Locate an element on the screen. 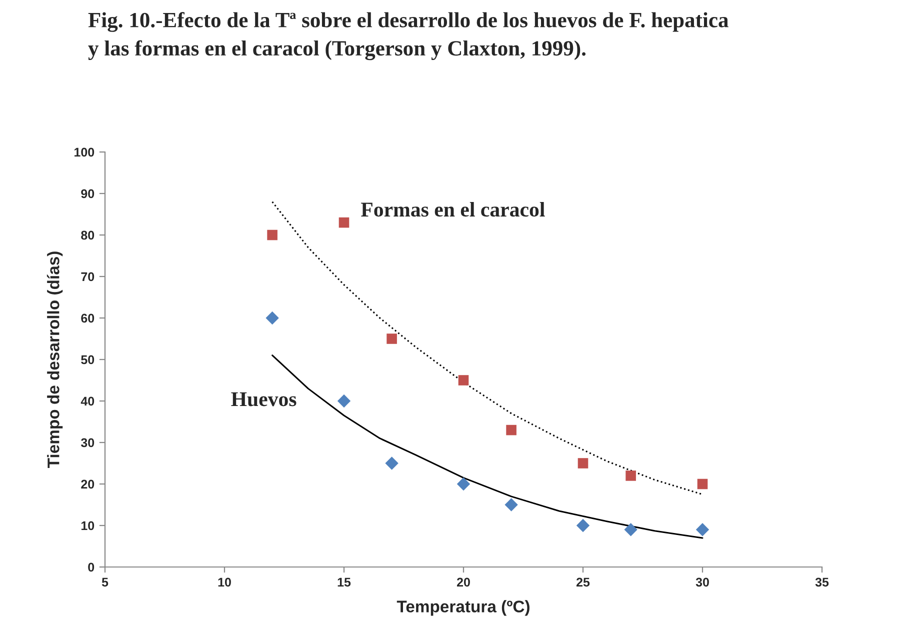 This screenshot has width=903, height=634. y-tick-label: 10 is located at coordinates (87, 525).